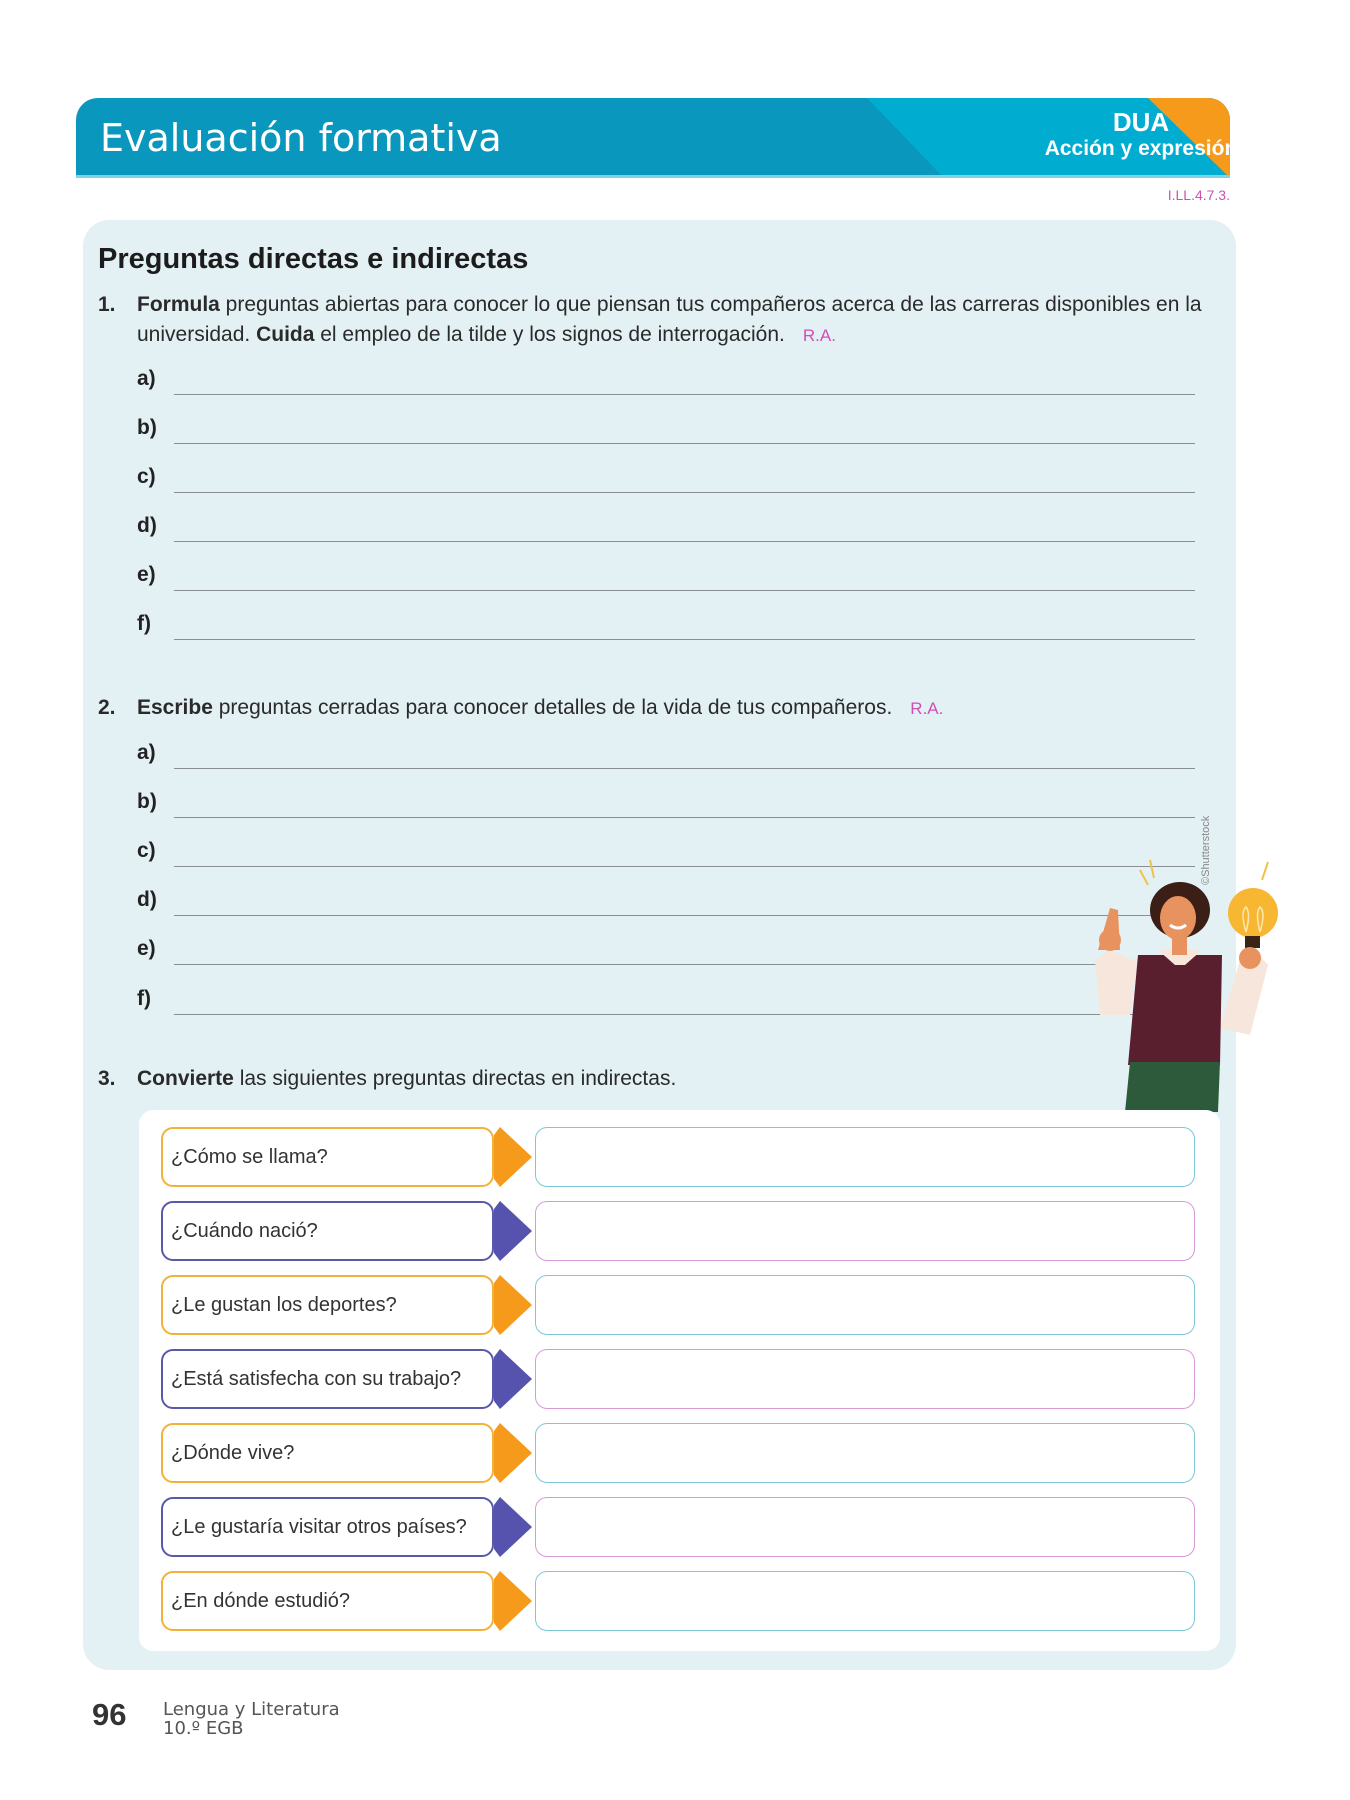 Image resolution: width=1350 pixels, height=1800 pixels. I want to click on direct-question: ¿Le gustaría visitar otros países?, so click(327, 1527).